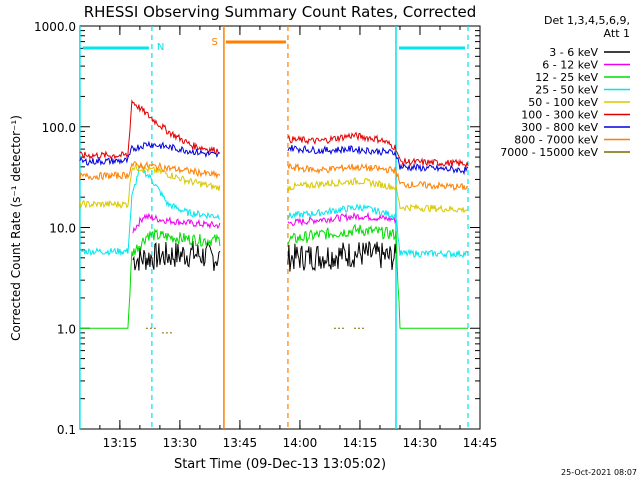  What do you see at coordinates (559, 127) in the screenshot?
I see `legend-label-6: 300 - 800 keV` at bounding box center [559, 127].